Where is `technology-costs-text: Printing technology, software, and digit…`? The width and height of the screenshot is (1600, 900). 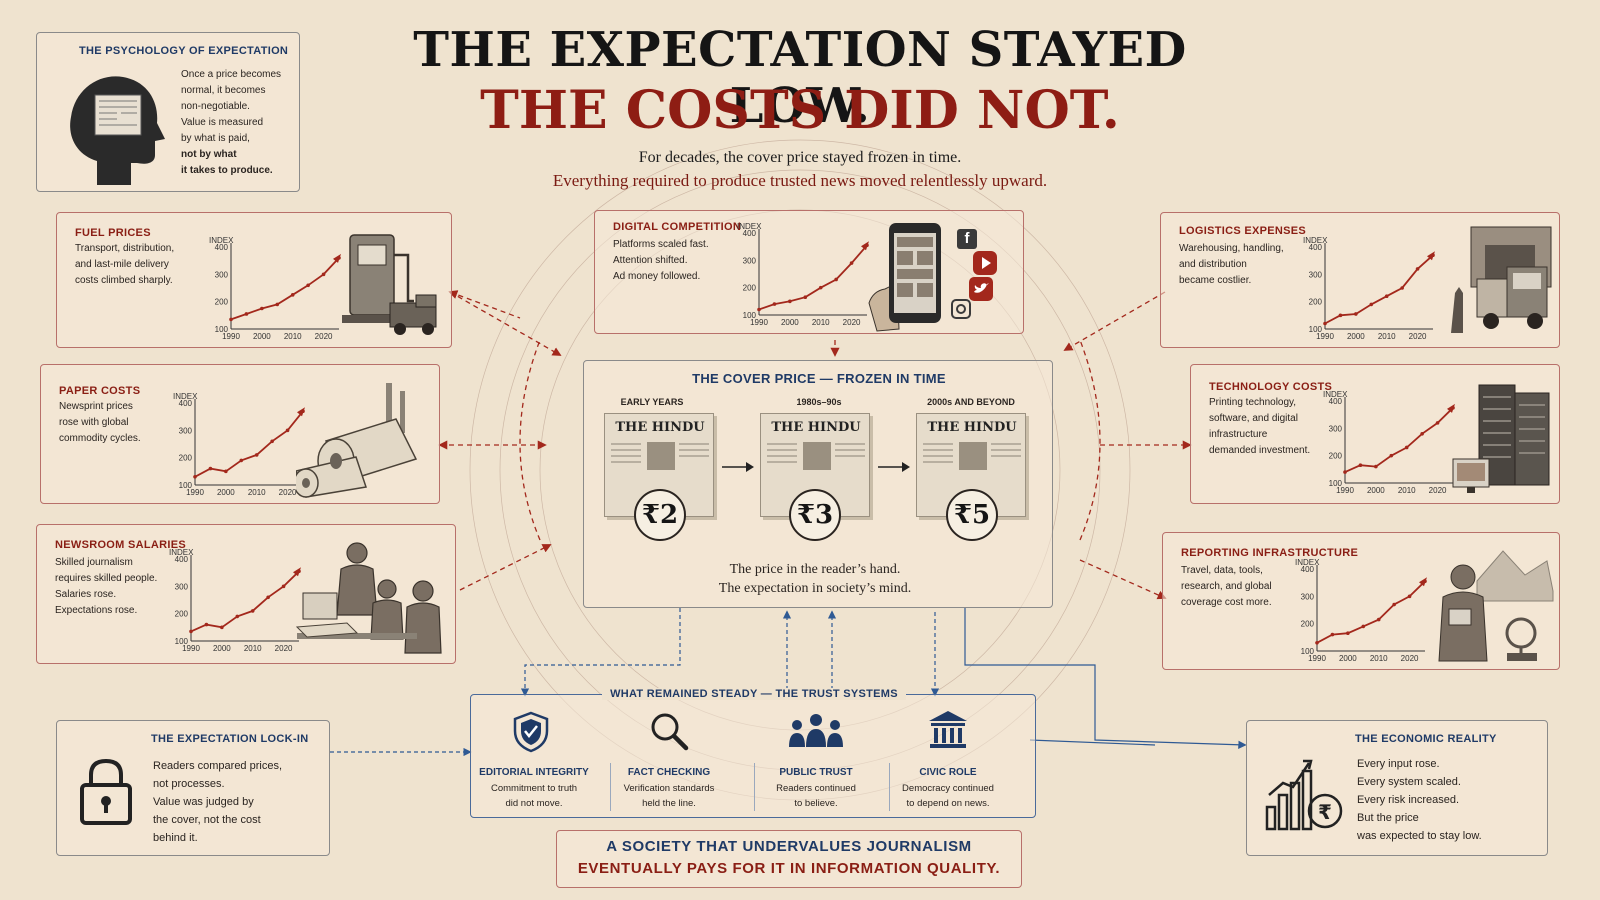
technology-costs-text: Printing technology, software, and digit… is located at coordinates (1259, 427).